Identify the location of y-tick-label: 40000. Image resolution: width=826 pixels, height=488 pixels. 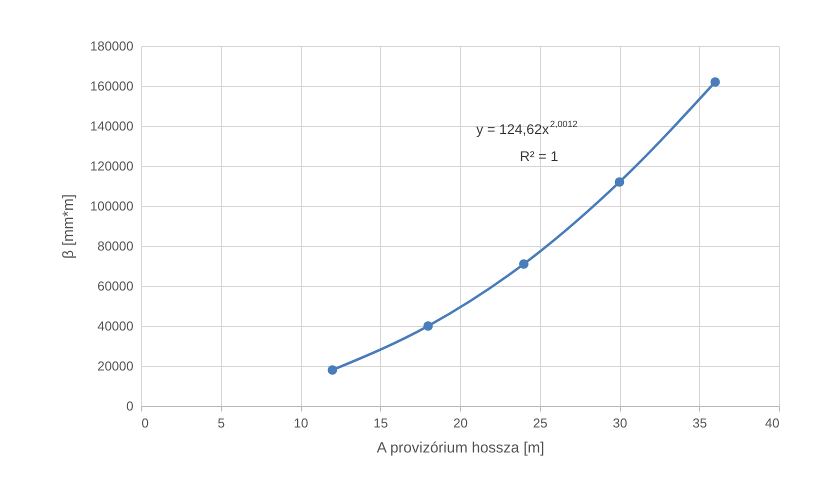
(115, 326).